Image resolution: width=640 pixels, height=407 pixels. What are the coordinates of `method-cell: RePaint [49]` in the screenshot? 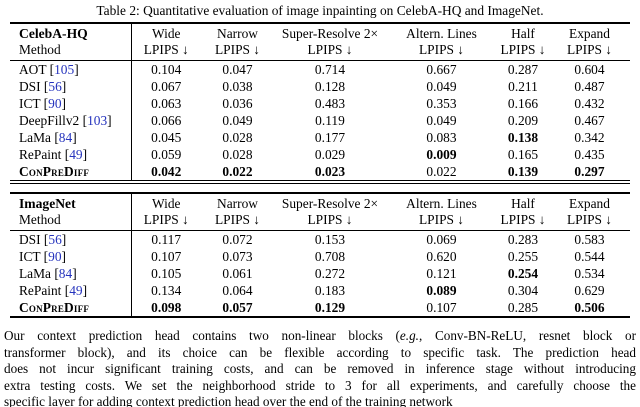 It's located at (71, 154).